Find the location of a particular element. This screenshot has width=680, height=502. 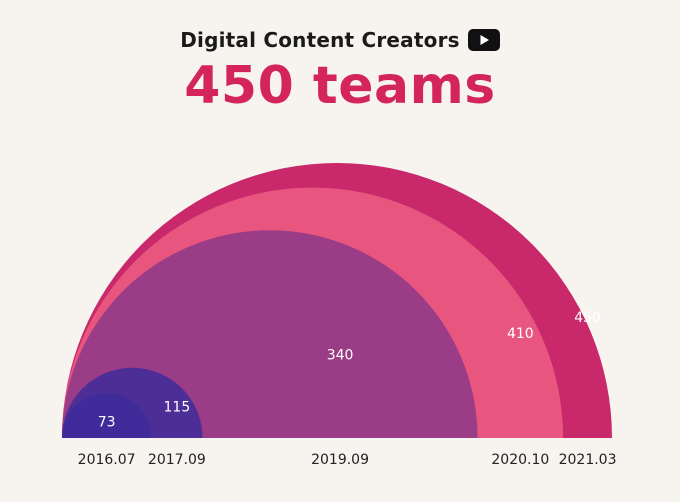

category-label-2020.10: 2020.10 is located at coordinates (520, 460).